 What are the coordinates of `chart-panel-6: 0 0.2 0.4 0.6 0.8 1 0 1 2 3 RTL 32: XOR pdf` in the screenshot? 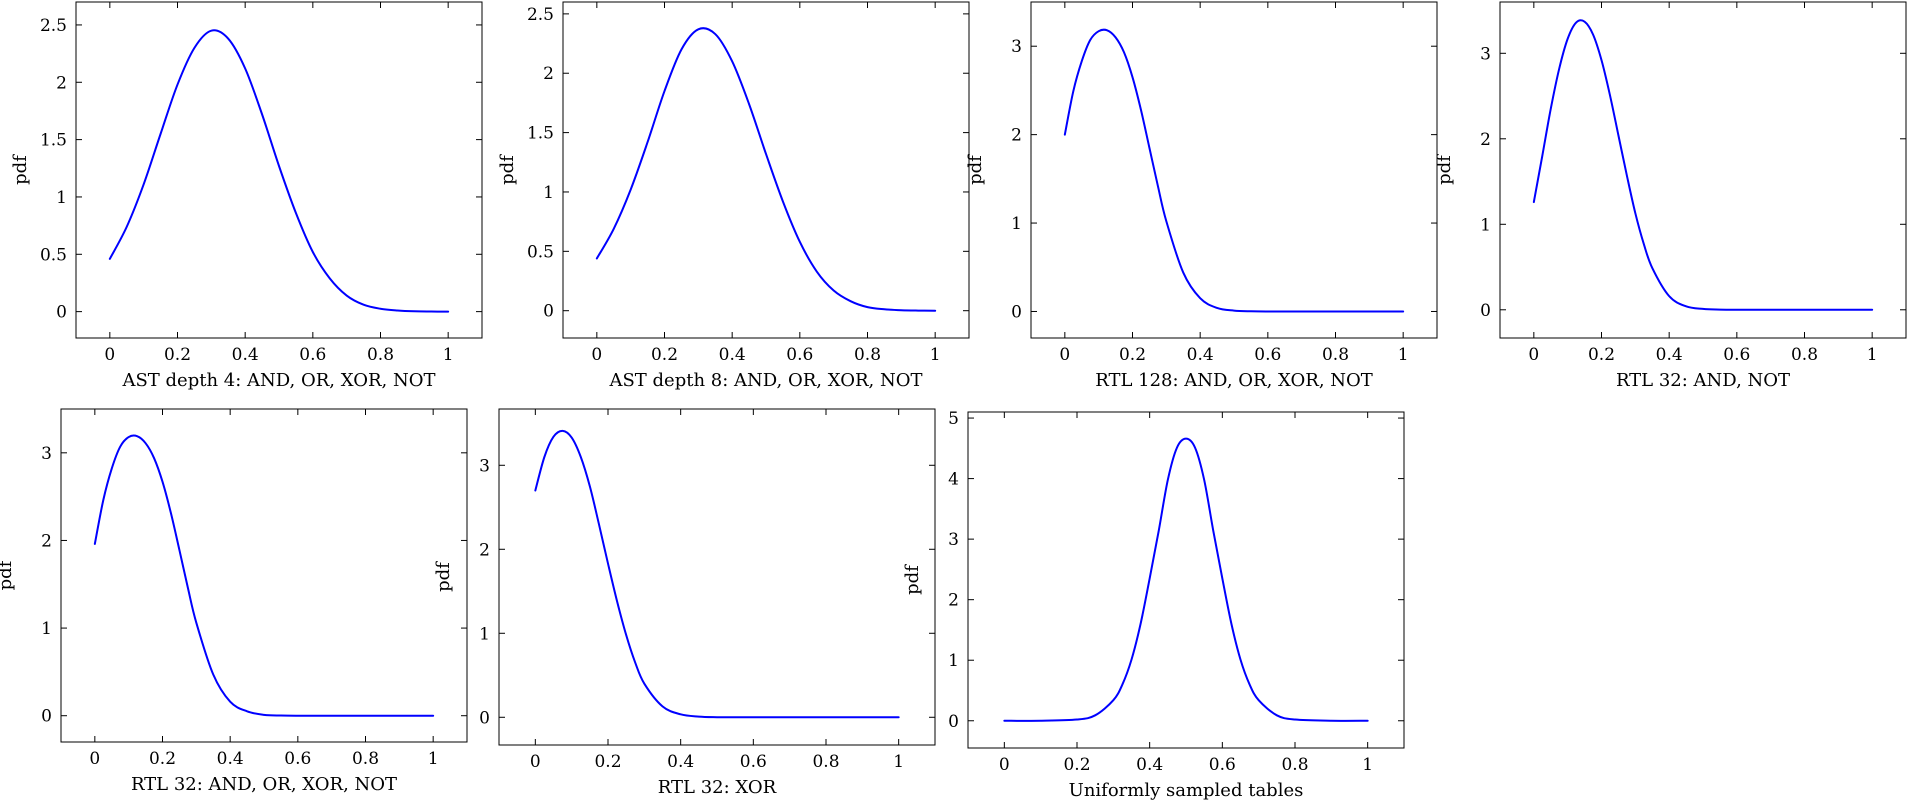 It's located at (684, 603).